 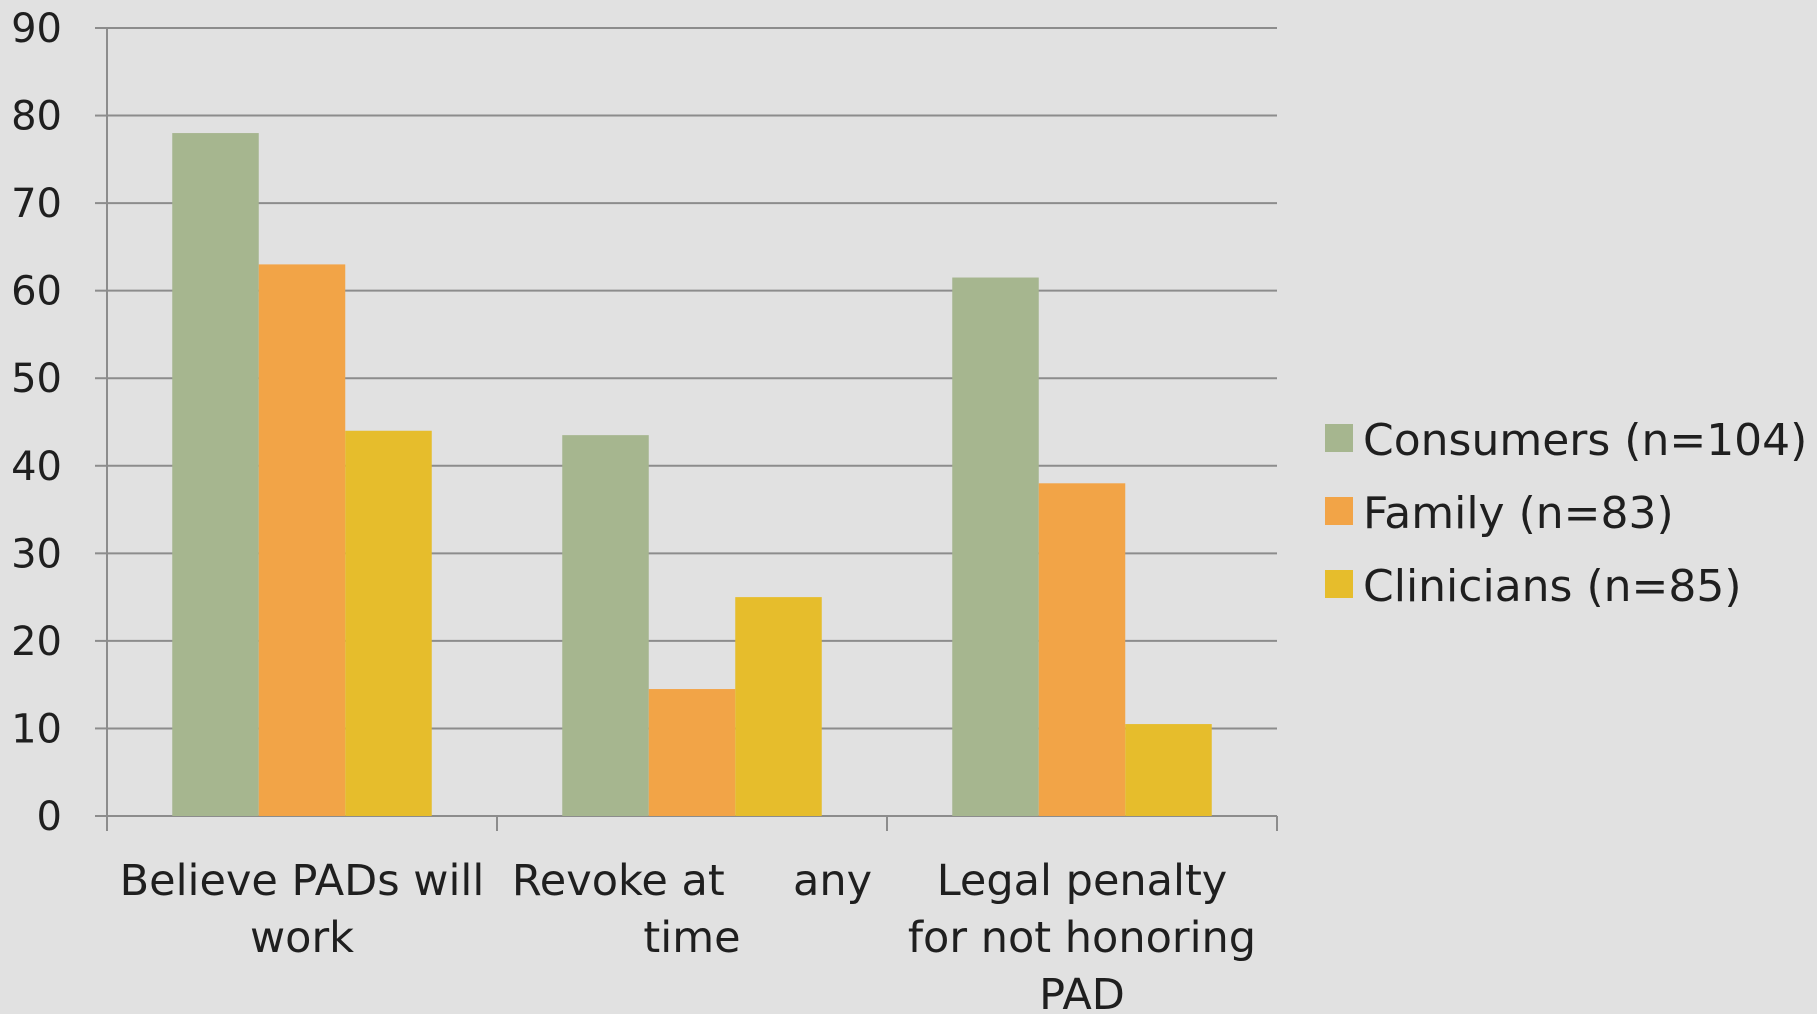 What do you see at coordinates (1082, 881) in the screenshot?
I see `category-label: Legal penalty` at bounding box center [1082, 881].